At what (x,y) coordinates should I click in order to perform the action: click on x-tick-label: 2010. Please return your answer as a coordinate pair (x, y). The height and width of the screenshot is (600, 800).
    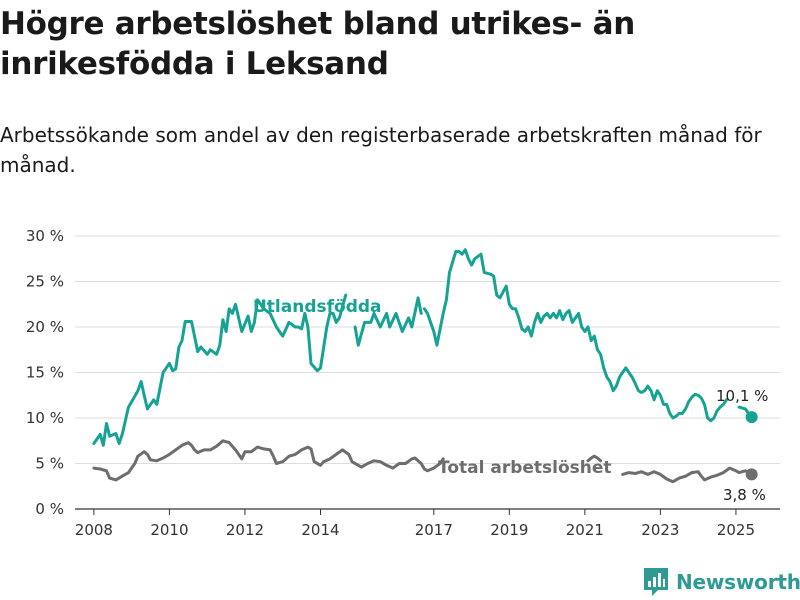
    Looking at the image, I should click on (169, 530).